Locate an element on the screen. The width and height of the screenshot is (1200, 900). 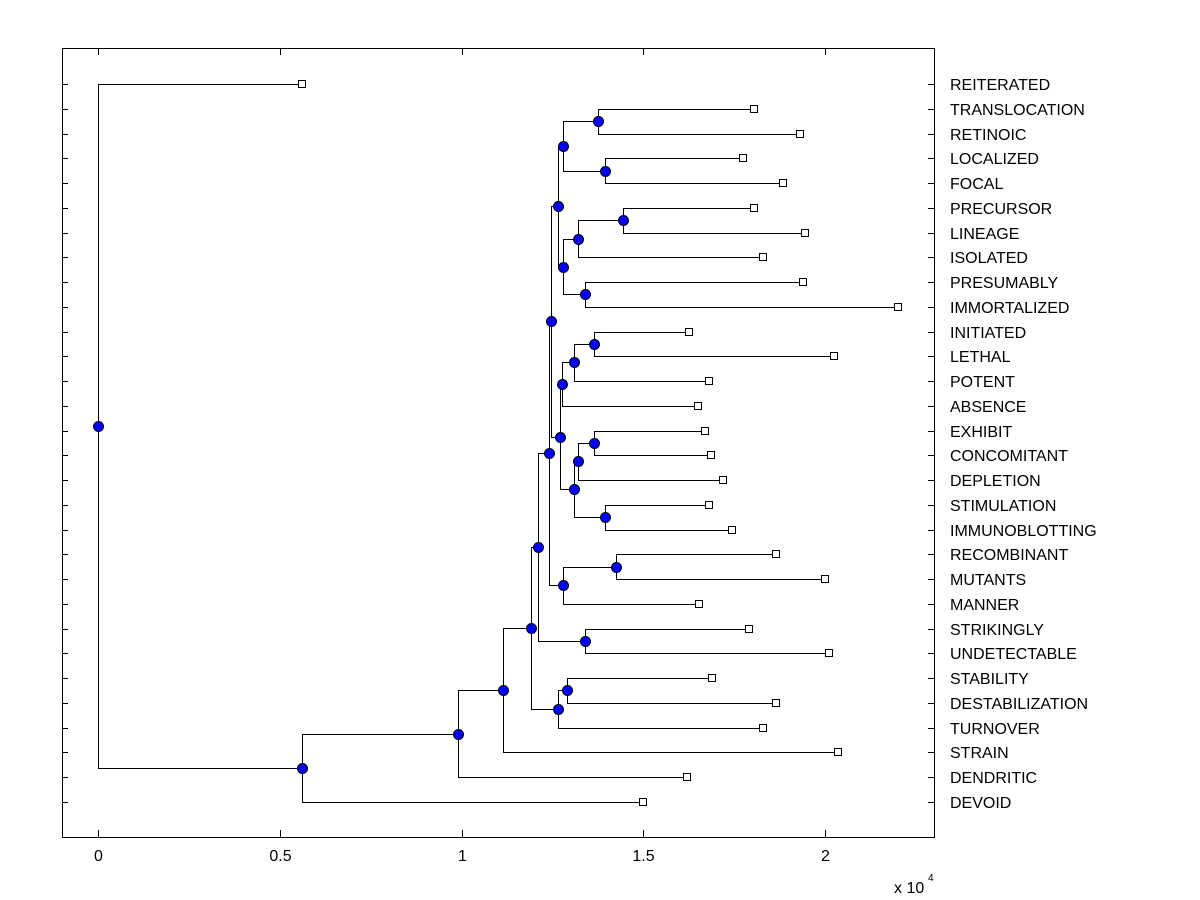
leaf-label: EXHIBIT is located at coordinates (981, 432).